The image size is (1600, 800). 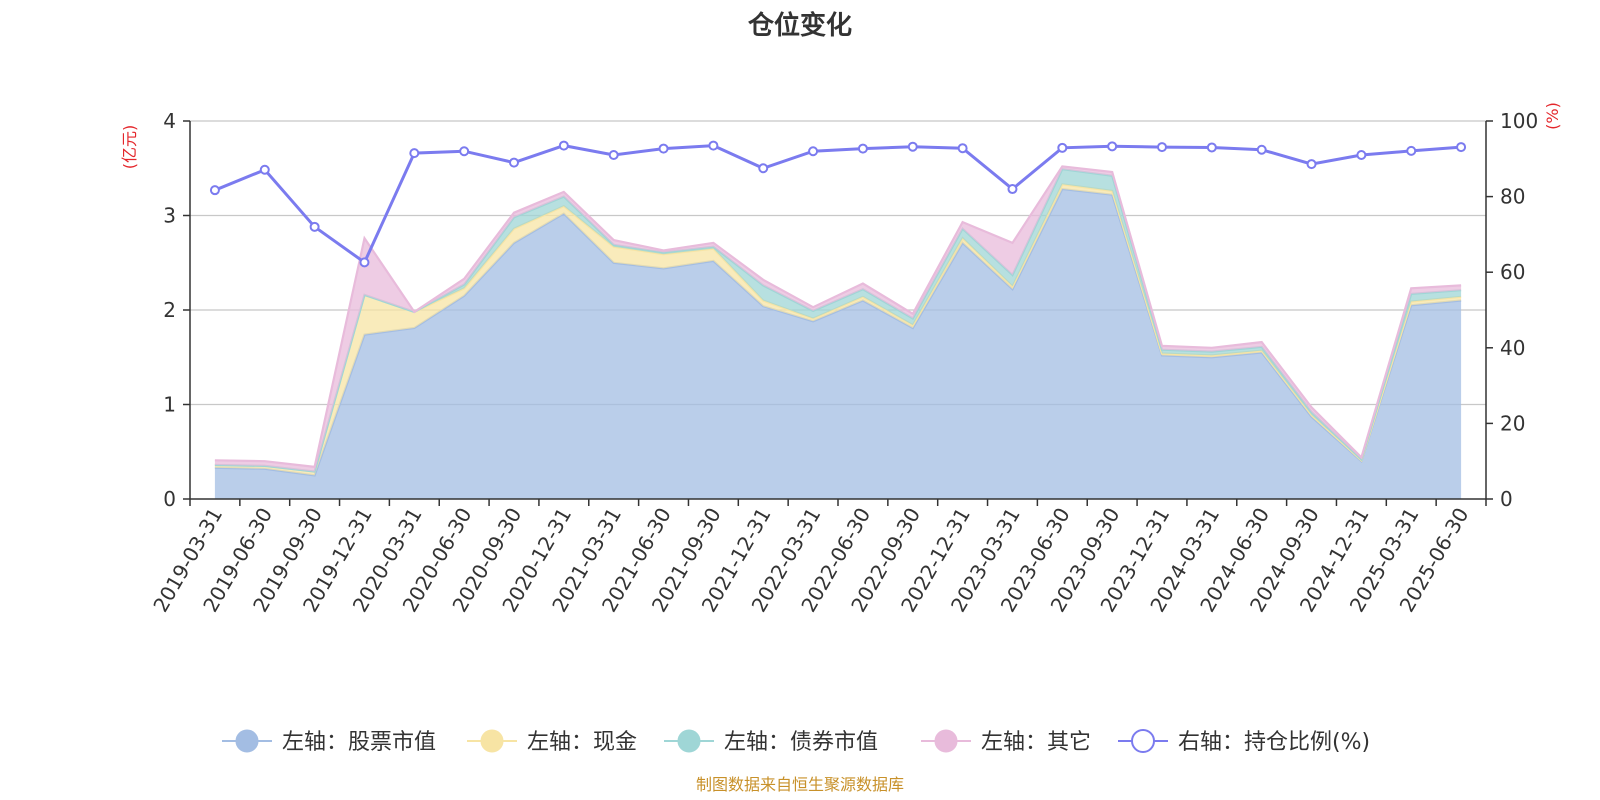 I want to click on left-tick-label: 2, so click(x=169, y=310).